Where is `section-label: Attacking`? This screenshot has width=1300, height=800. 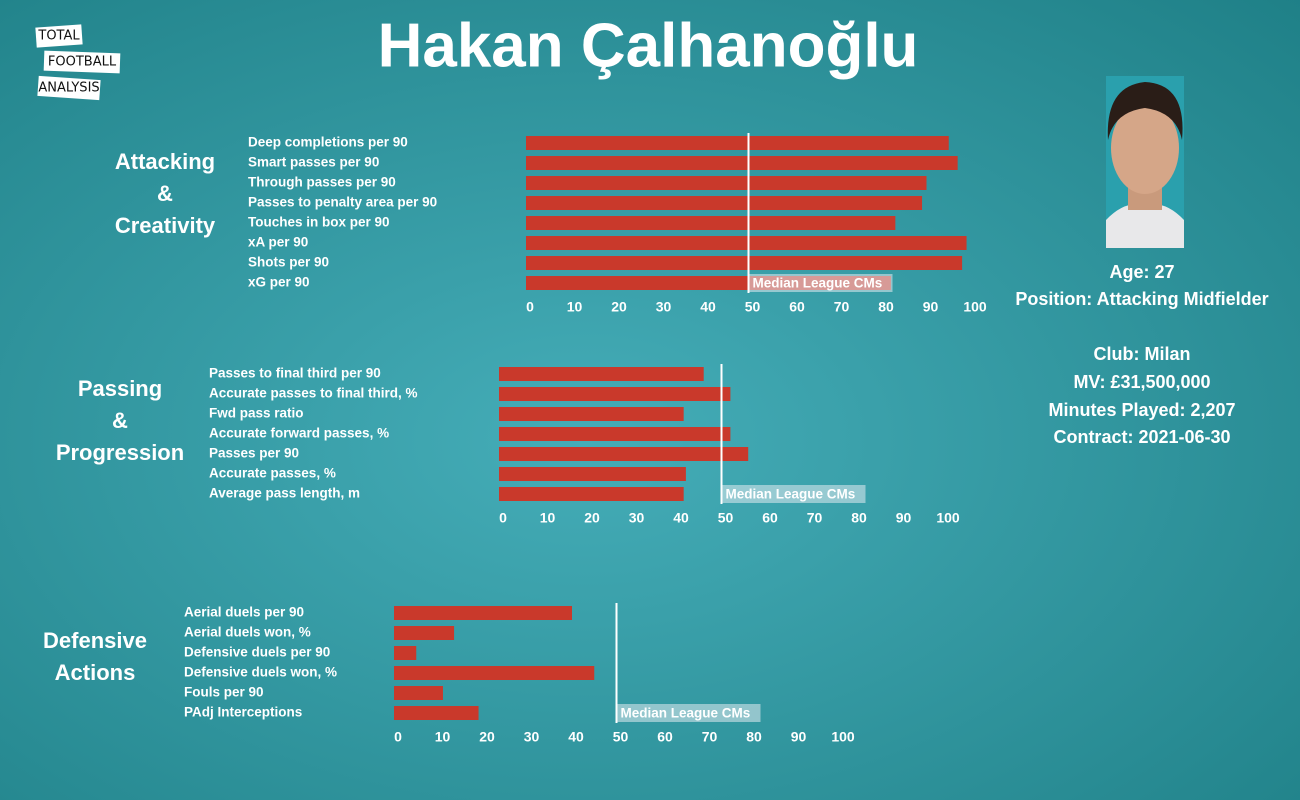
section-label: Attacking is located at coordinates (165, 161).